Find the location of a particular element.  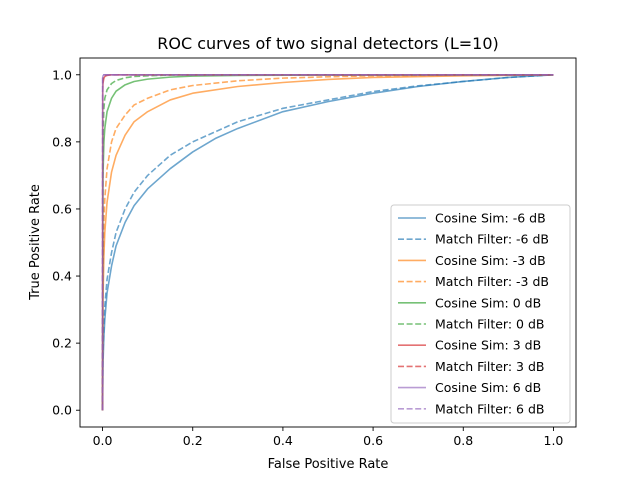

x-tick-label: 0.0 is located at coordinates (103, 440).